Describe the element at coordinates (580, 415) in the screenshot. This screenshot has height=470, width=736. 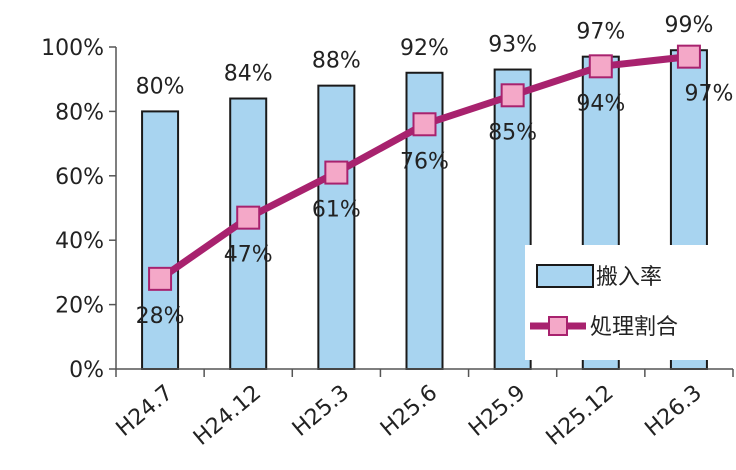
I see `x-tick-label: H25.12` at that location.